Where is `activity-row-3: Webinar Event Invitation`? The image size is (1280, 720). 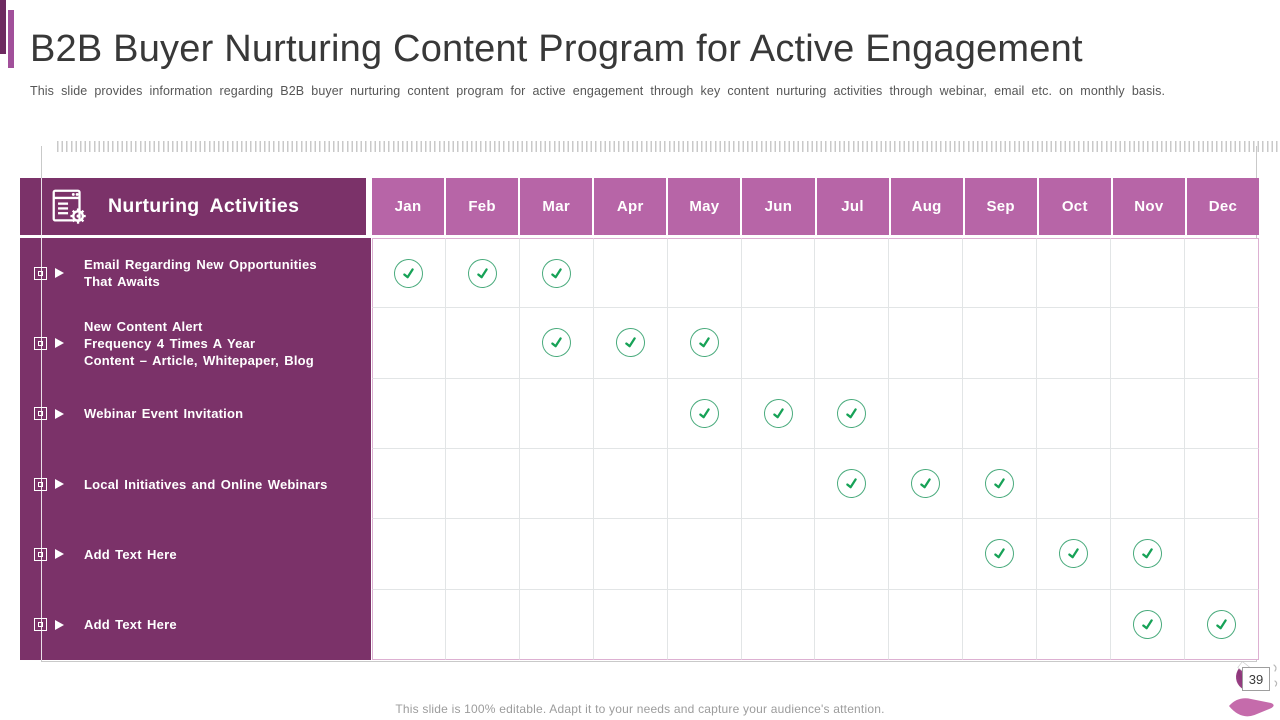 activity-row-3: Webinar Event Invitation is located at coordinates (639, 413).